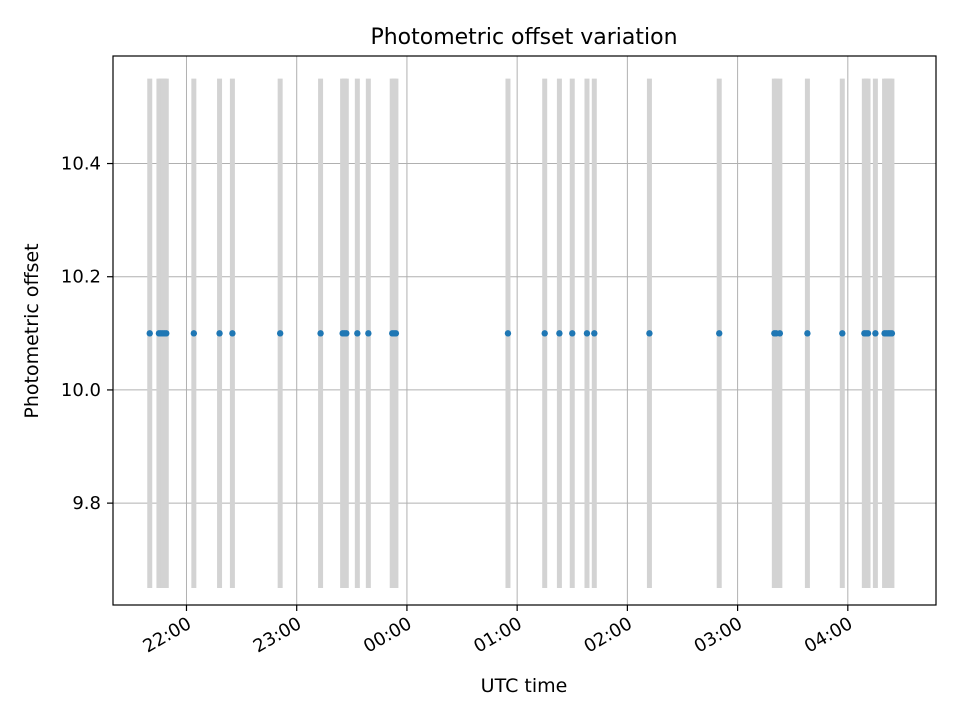  Describe the element at coordinates (86, 503) in the screenshot. I see `y-tick-label: 9.8` at that location.